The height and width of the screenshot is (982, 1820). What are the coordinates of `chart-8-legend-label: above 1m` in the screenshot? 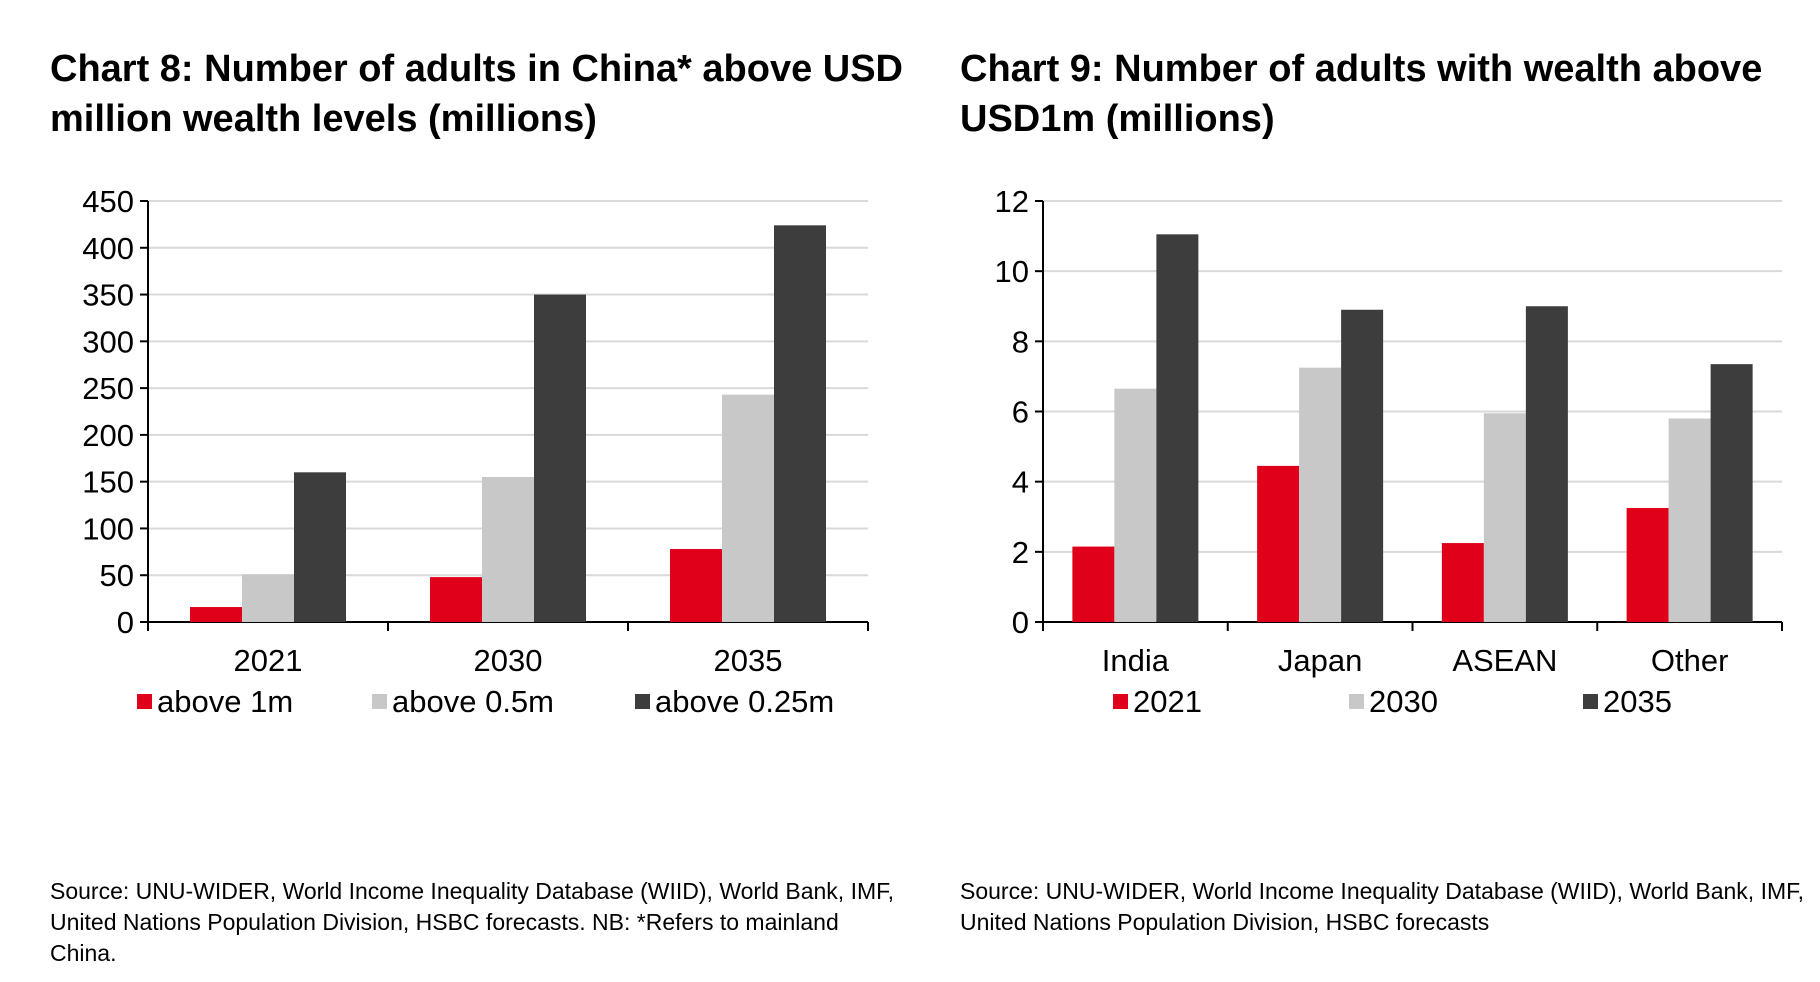 It's located at (225, 701).